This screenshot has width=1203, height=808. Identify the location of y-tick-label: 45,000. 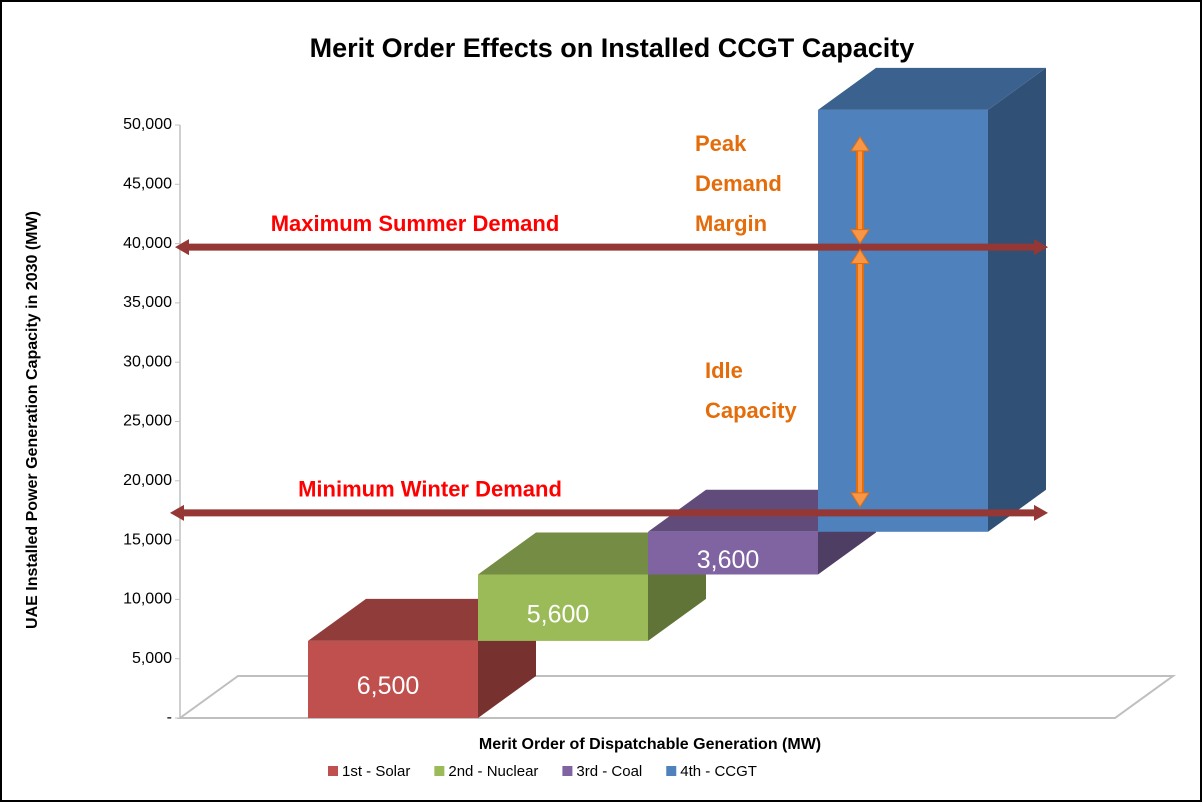
(147, 184).